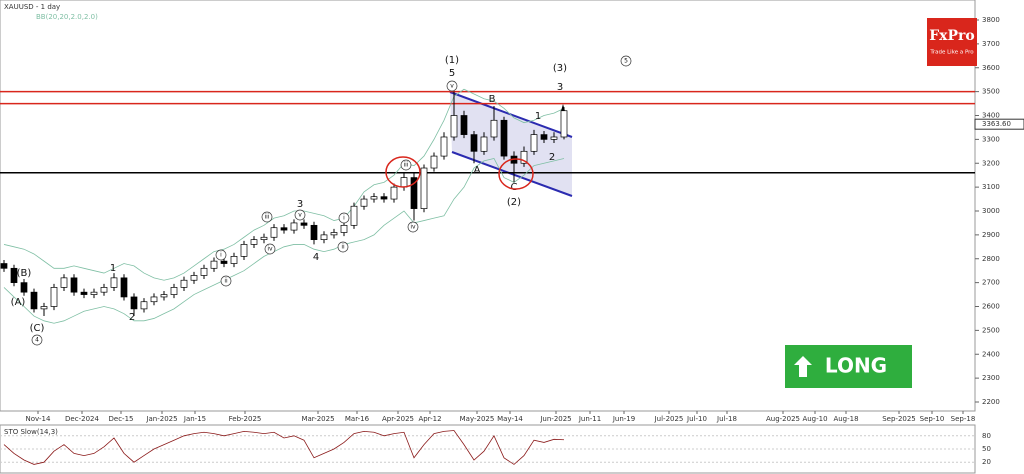 This screenshot has height=474, width=1024. What do you see at coordinates (510, 419) in the screenshot?
I see `x-tick-label: May-14` at bounding box center [510, 419].